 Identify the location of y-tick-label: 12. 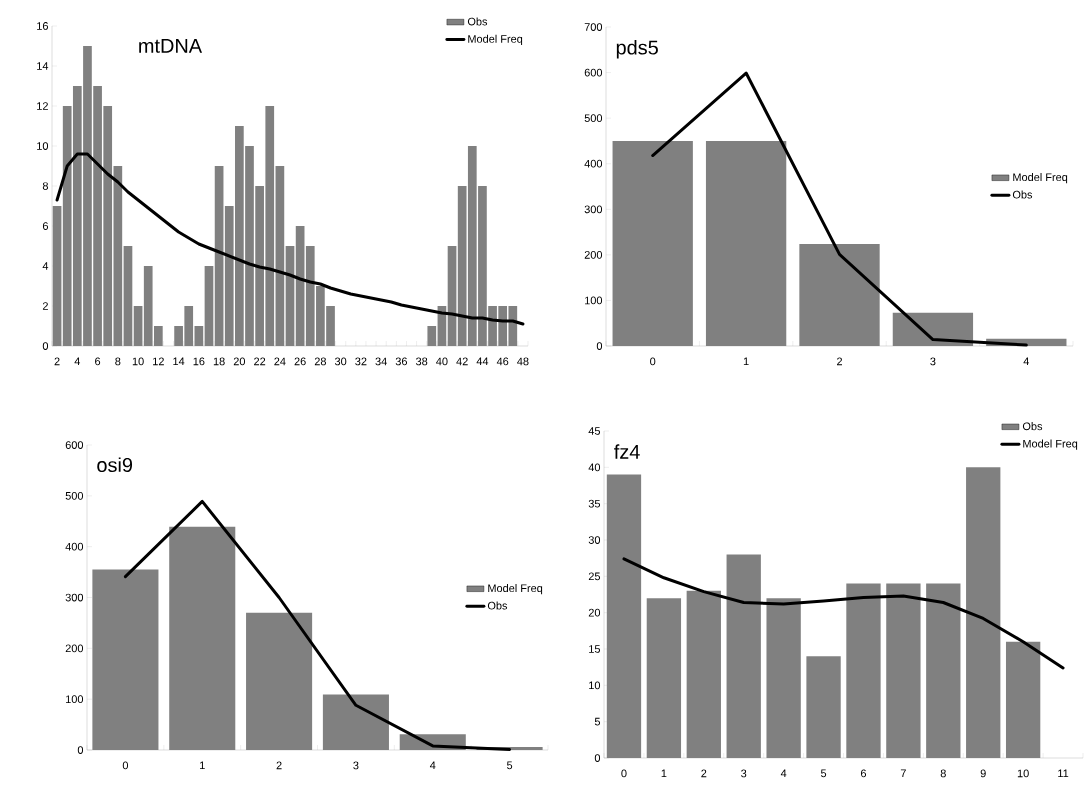
(42, 106).